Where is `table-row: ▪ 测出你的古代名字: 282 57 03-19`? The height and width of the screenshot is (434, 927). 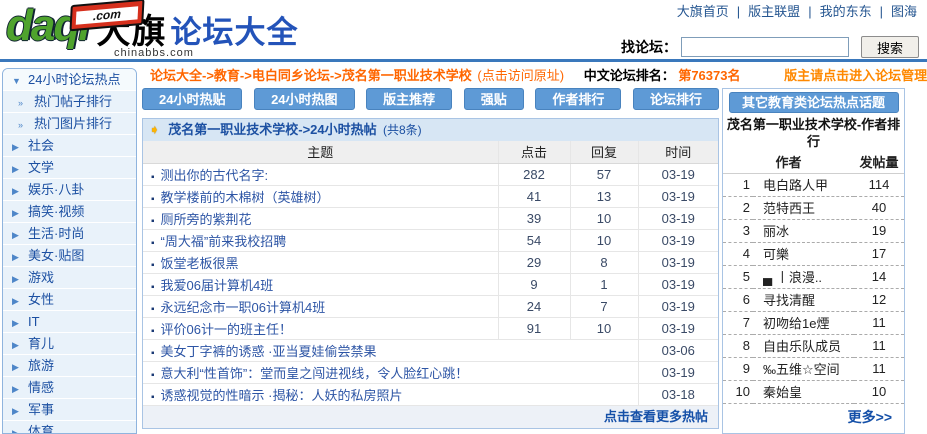
table-row: ▪ 测出你的古代名字: 282 57 03-19 is located at coordinates (430, 174).